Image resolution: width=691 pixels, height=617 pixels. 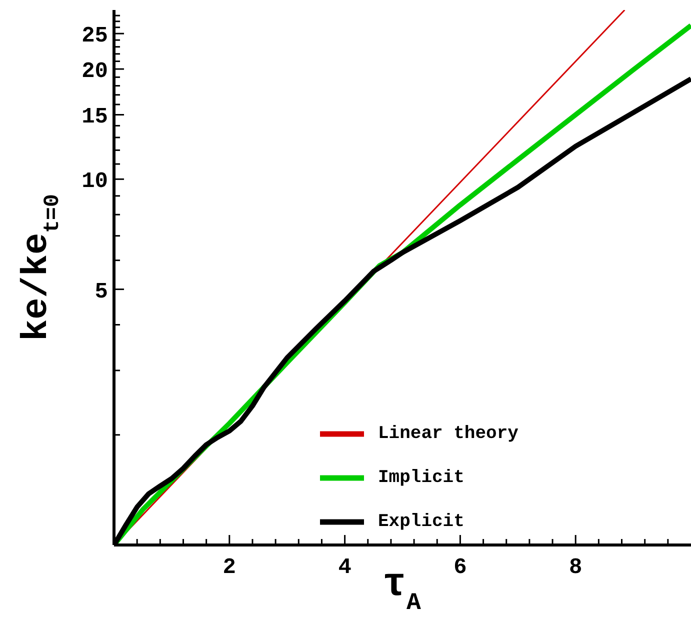 I want to click on legend-label: Implicit, so click(x=421, y=478).